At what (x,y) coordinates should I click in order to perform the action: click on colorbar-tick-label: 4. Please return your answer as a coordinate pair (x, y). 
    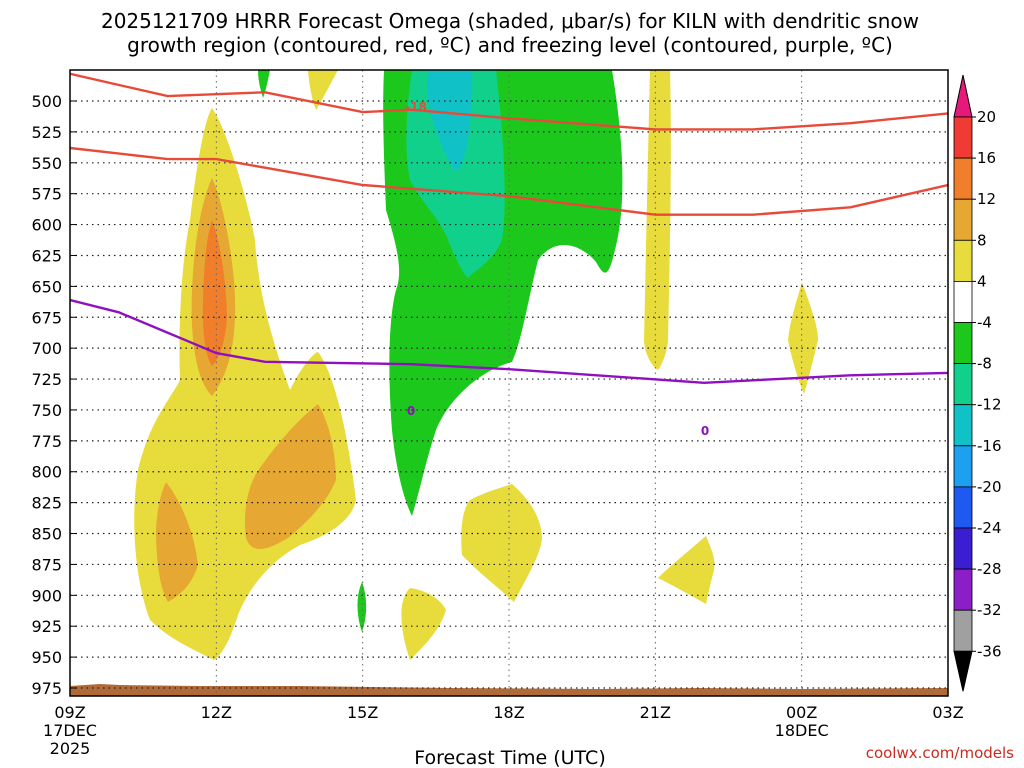
    Looking at the image, I should click on (982, 281).